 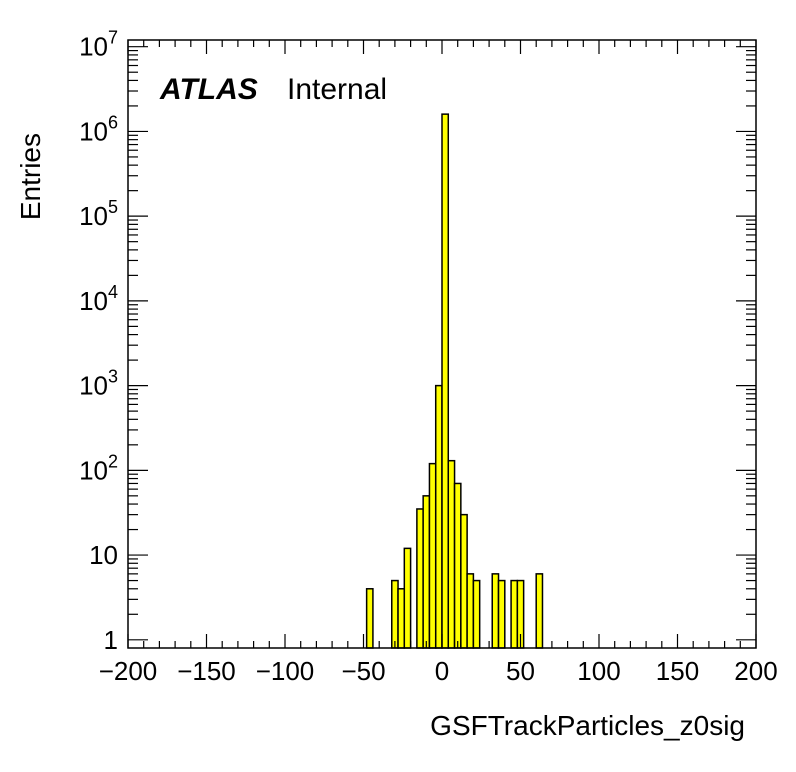 What do you see at coordinates (98, 341) in the screenshot?
I see `y-tick-labels: 1 10 10² 10³ 10⁴ 10⁵ 10⁶ 10⁷` at bounding box center [98, 341].